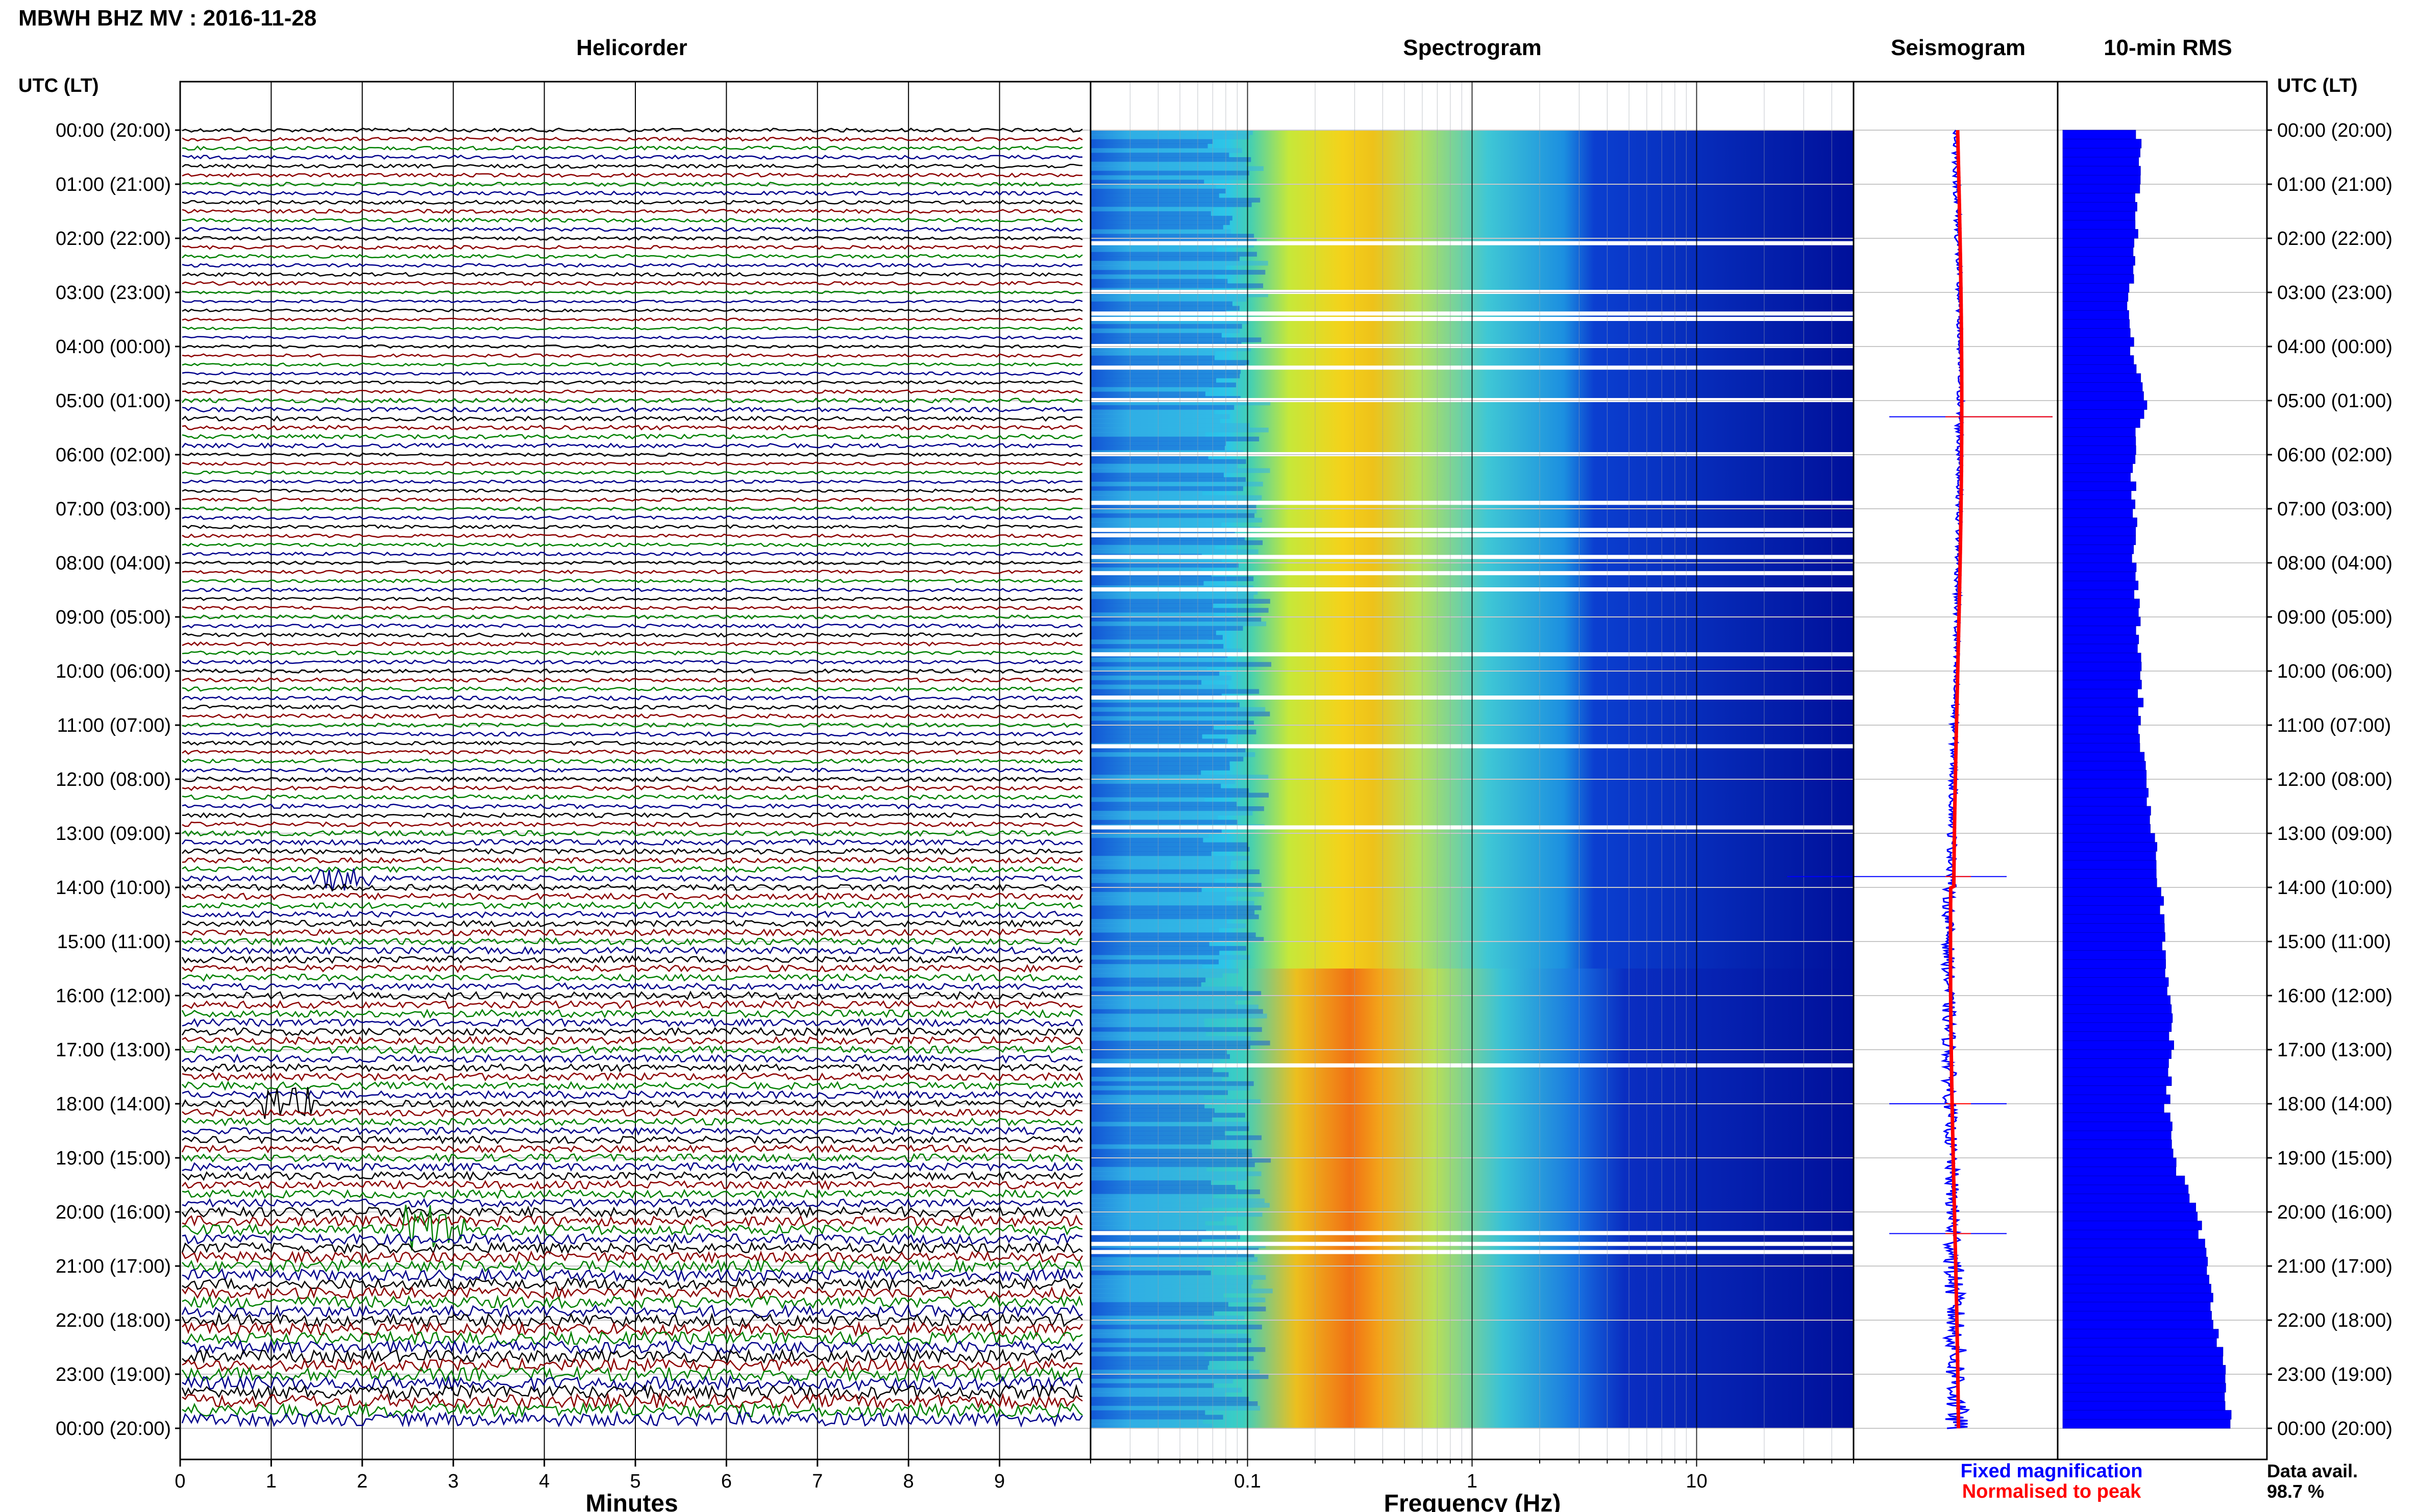 The width and height of the screenshot is (2419, 1512). I want to click on time-tick-label-left: 21:00 (17:00), so click(113, 1266).